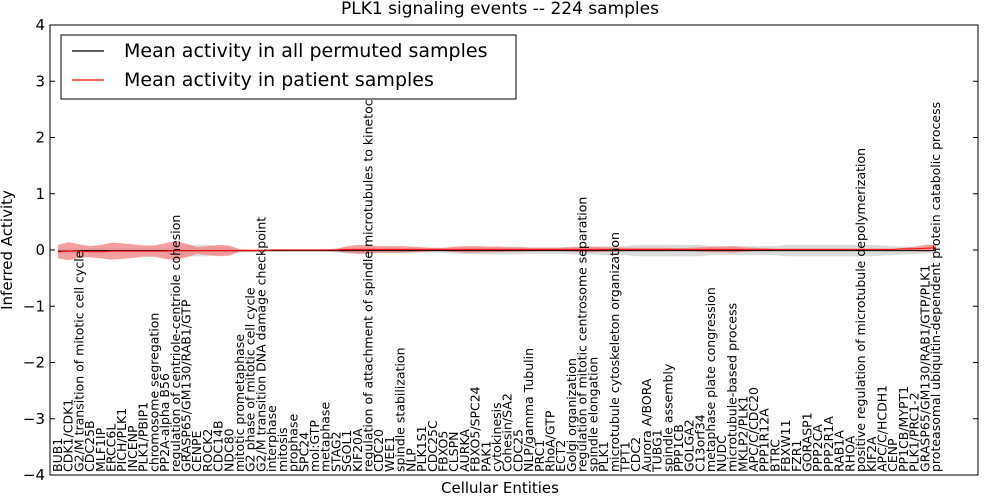  What do you see at coordinates (646, 425) in the screenshot?
I see `entity-label: Aurora A/BORA` at bounding box center [646, 425].